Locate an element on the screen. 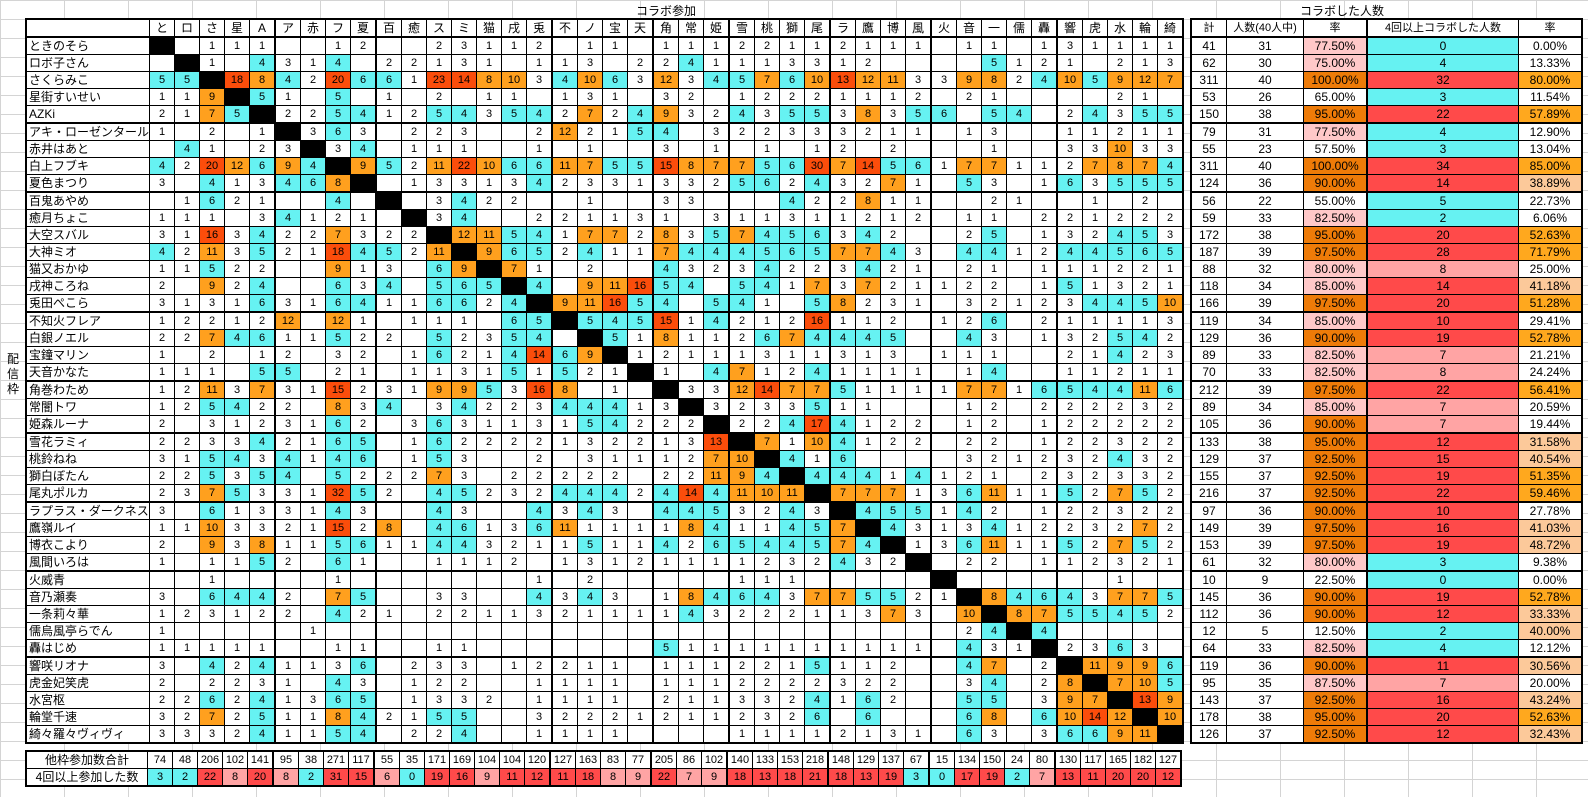  matrix-row-label: 桃鈴ねね is located at coordinates (88, 459).